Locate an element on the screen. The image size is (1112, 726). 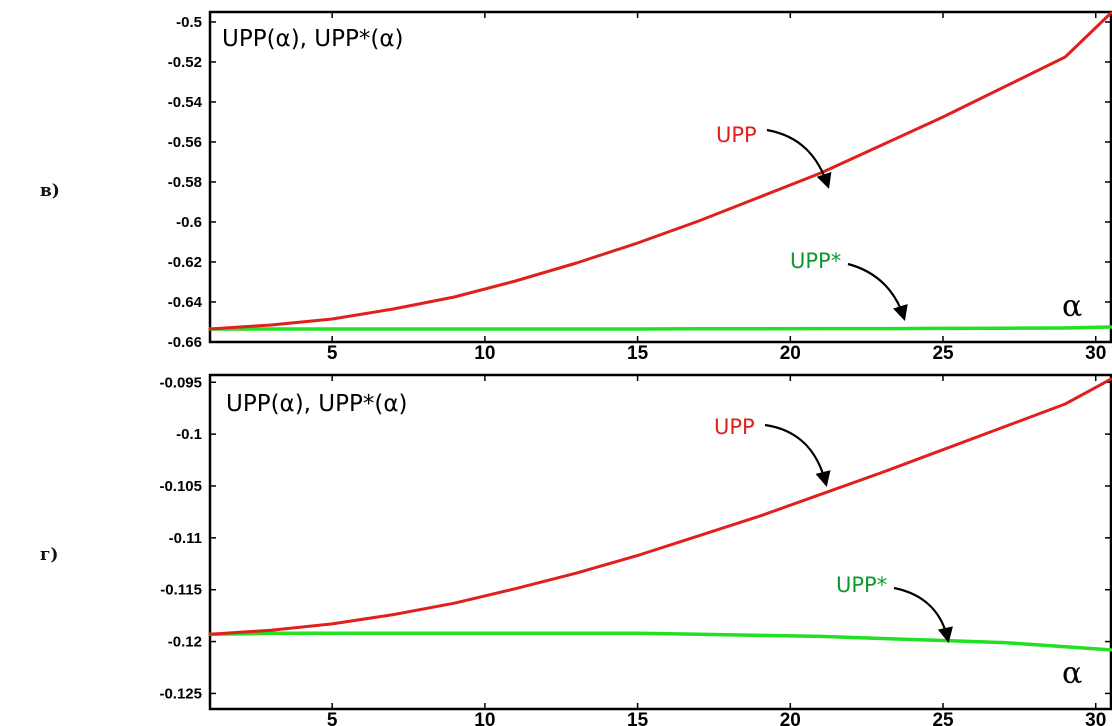
y-tick-label: -0.115 is located at coordinates (181, 590).